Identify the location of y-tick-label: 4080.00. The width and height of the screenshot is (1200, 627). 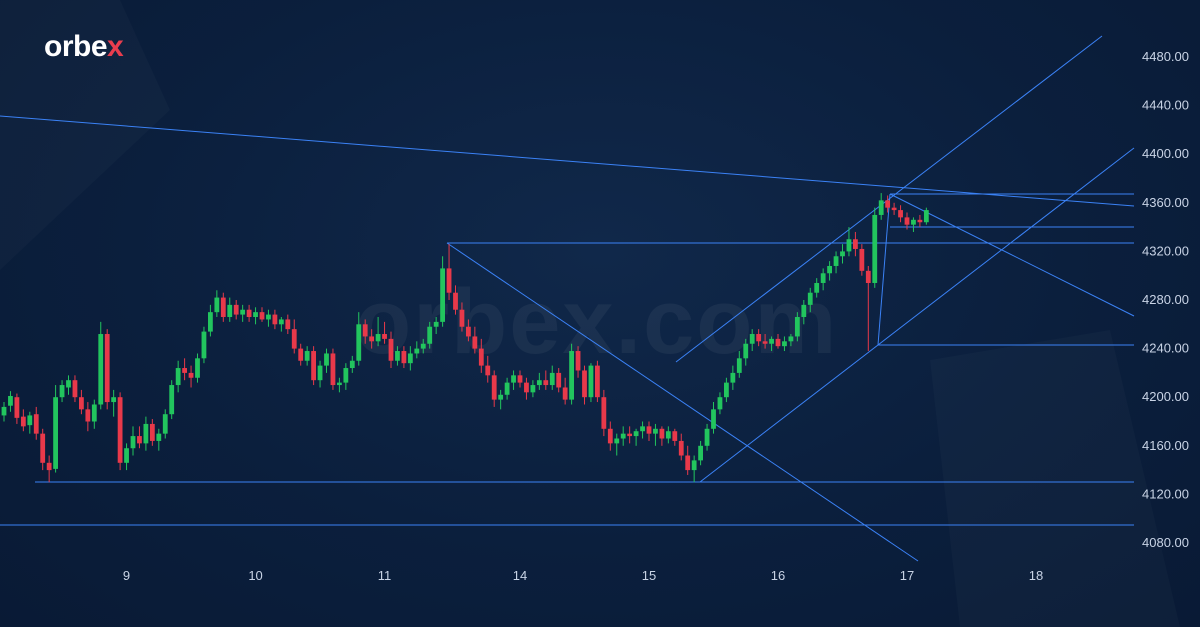
(1165, 542).